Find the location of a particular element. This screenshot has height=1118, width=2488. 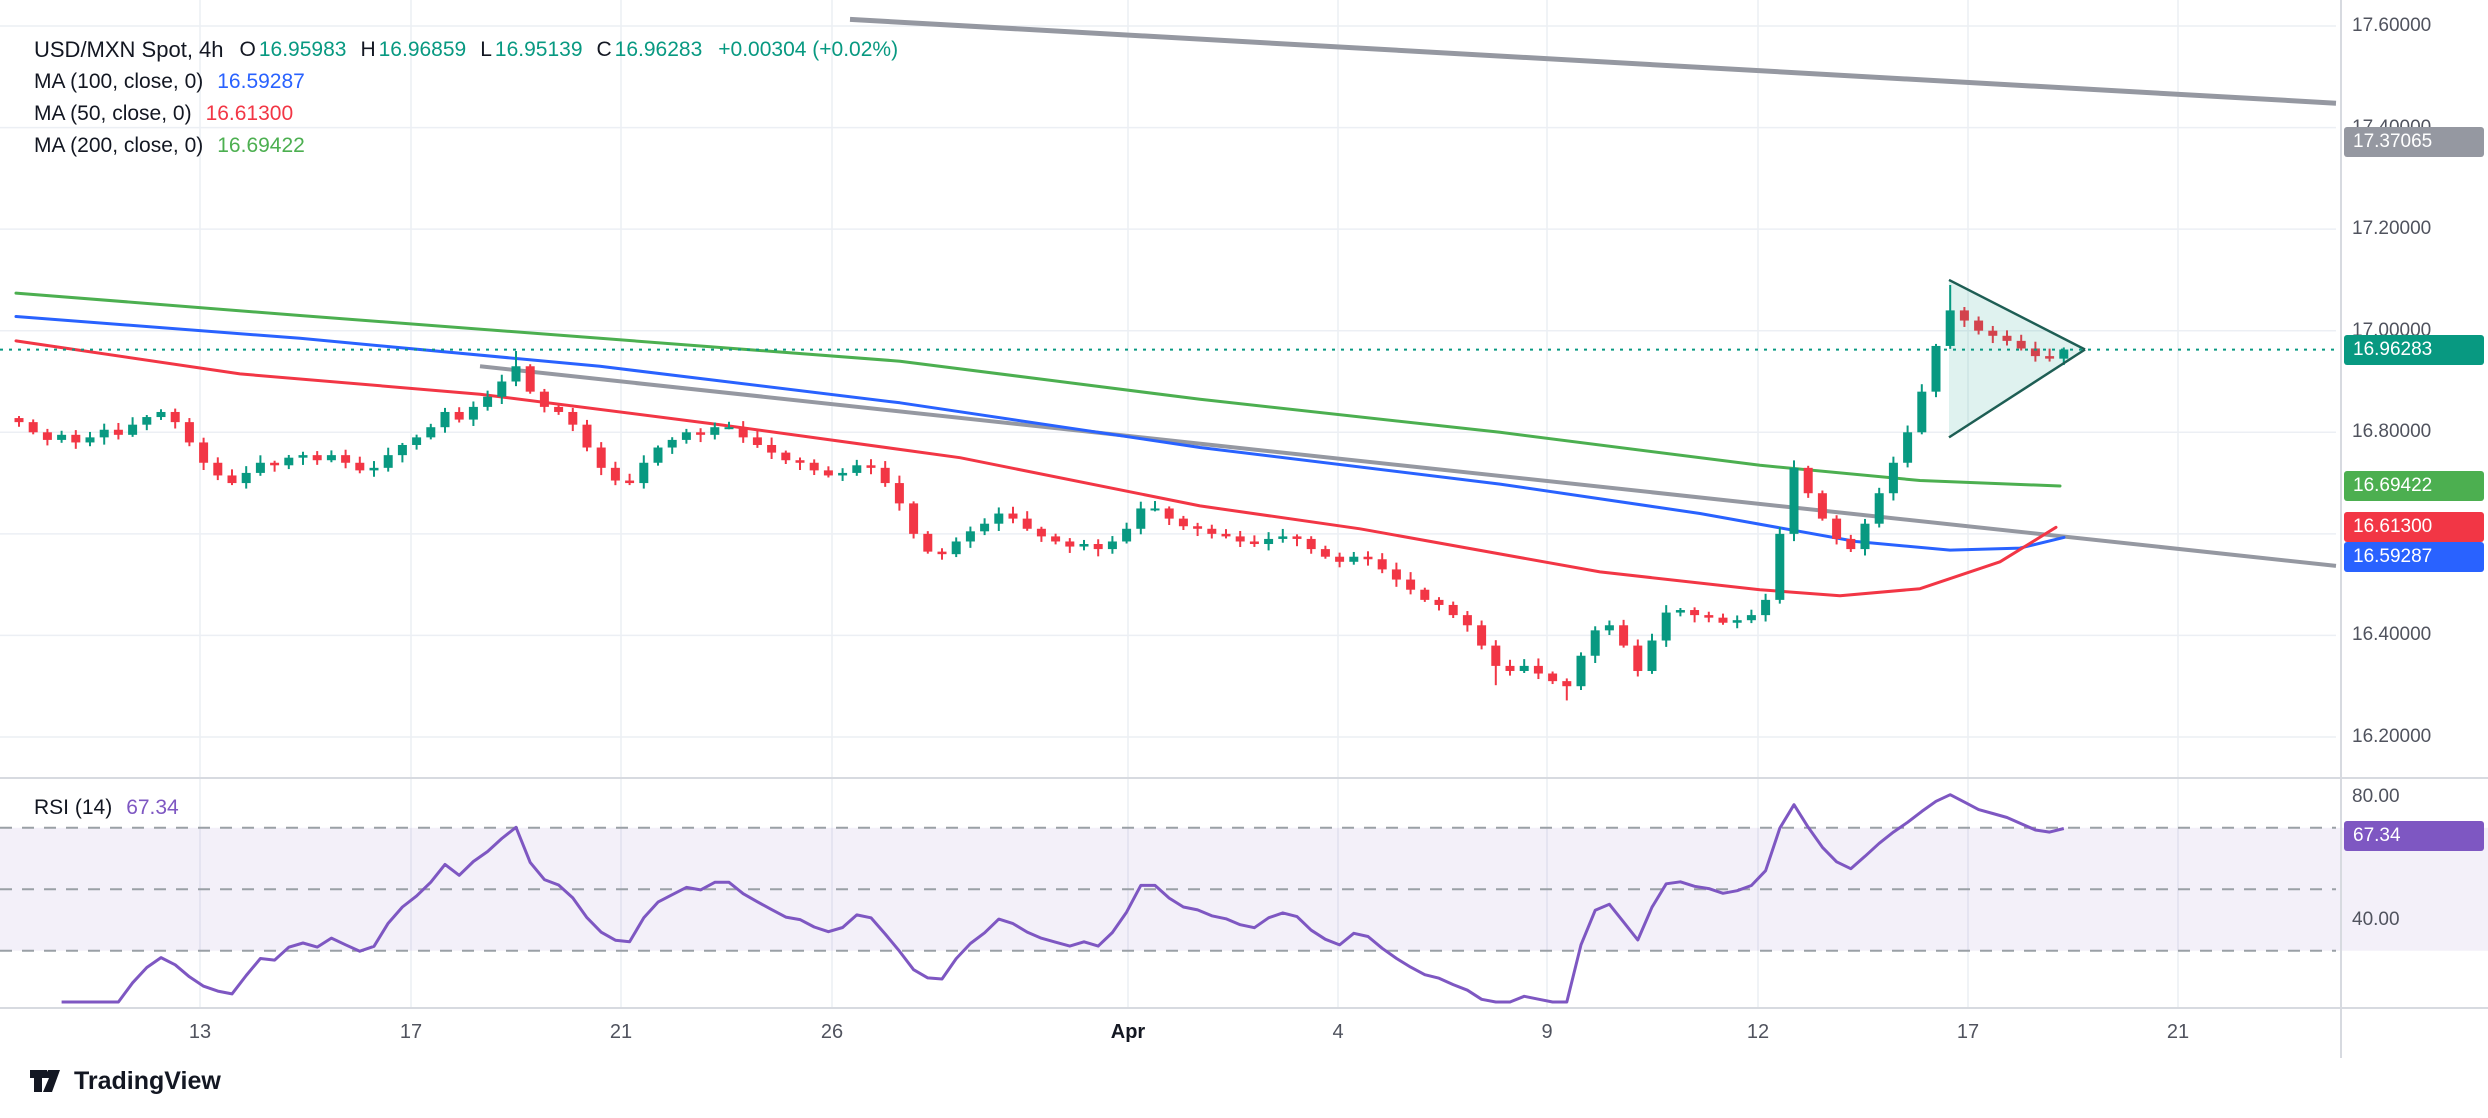

pennant-upper-line is located at coordinates (2017, 314).